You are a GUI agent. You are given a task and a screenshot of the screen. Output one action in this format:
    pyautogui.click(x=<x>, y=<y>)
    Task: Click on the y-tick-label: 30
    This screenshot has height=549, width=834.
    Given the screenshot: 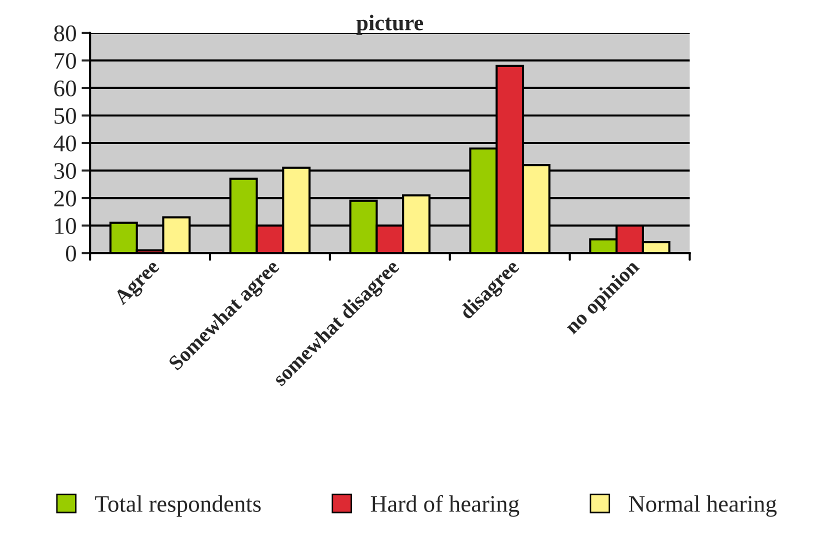 What is the action you would take?
    pyautogui.click(x=65, y=171)
    